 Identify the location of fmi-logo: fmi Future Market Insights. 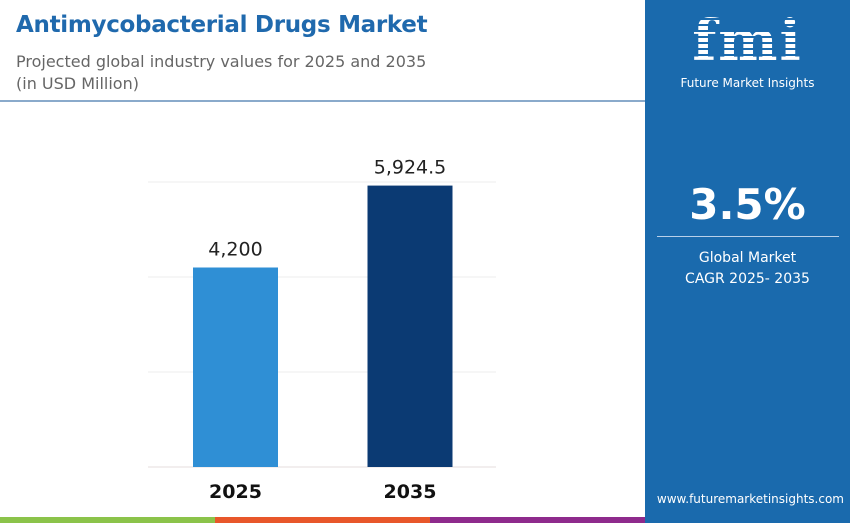
(747, 49).